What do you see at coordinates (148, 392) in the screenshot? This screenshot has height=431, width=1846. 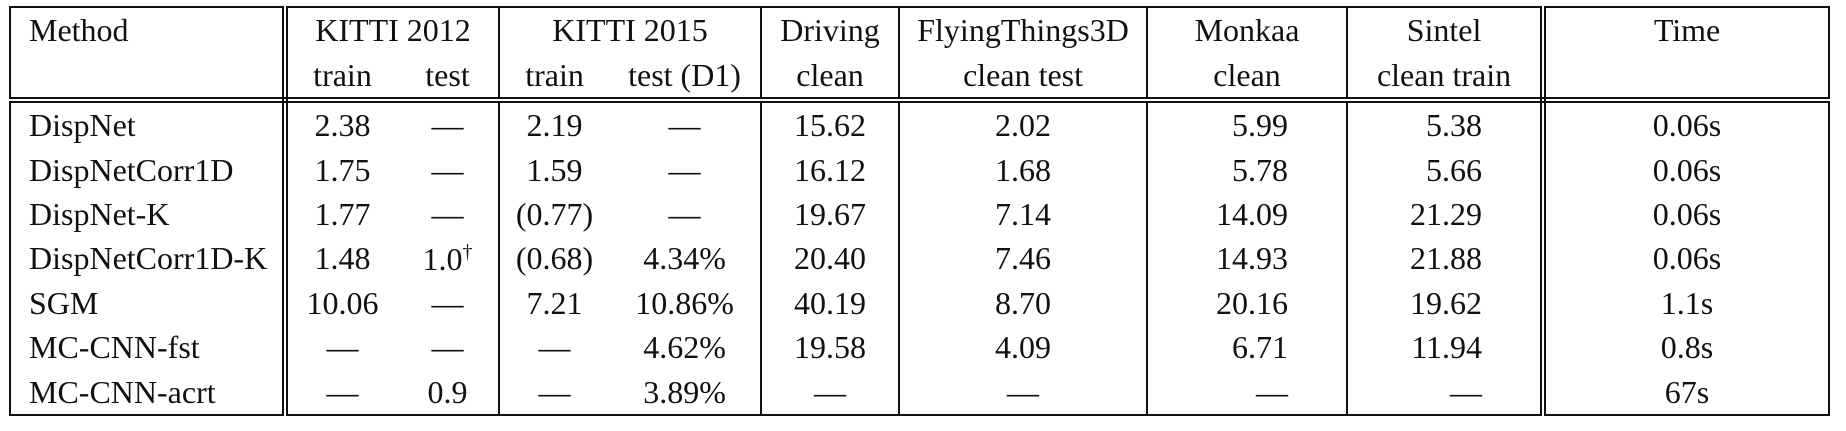 I see `method-cell: MC-CNN-acrt` at bounding box center [148, 392].